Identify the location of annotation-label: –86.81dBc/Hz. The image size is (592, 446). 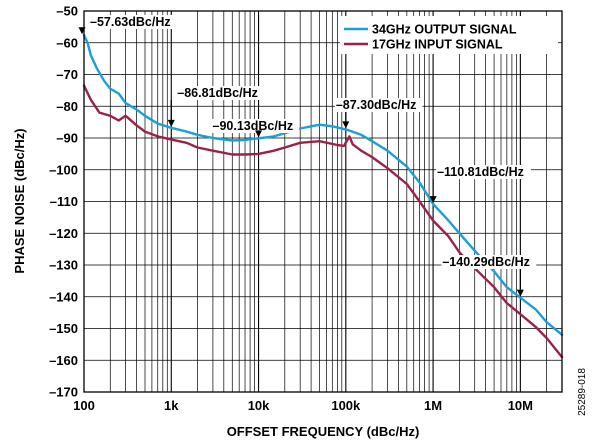
(217, 93).